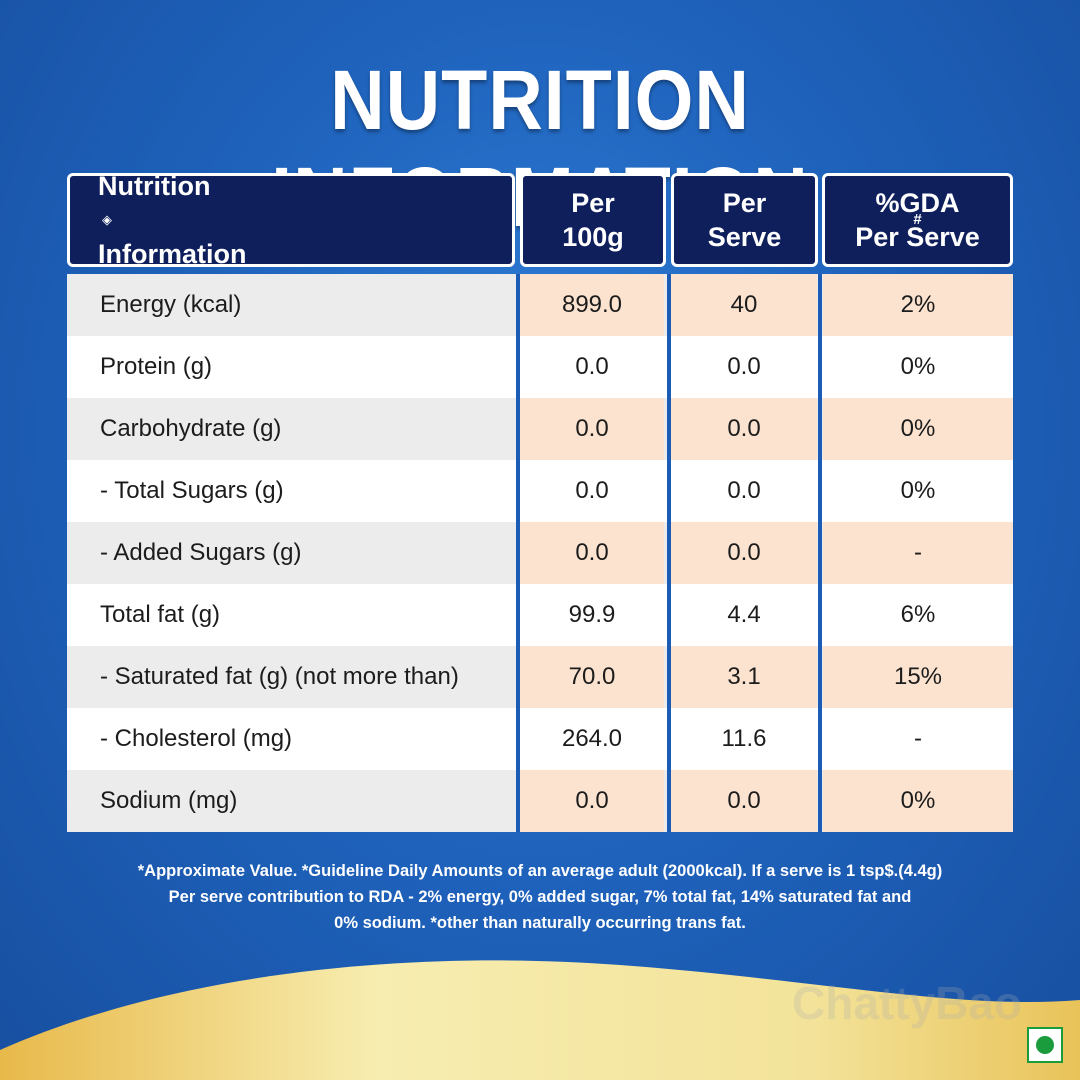 The image size is (1080, 1080). Describe the element at coordinates (540, 615) in the screenshot. I see `table-row: Total fat (g) 99.9 4.4 6%` at that location.